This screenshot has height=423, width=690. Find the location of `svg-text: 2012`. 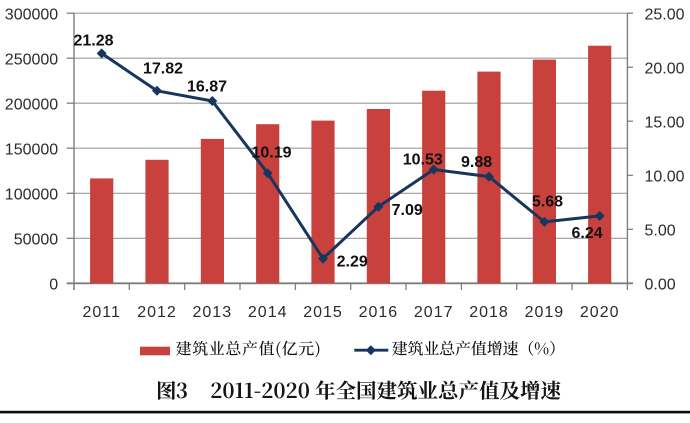

svg-text: 2012 is located at coordinates (157, 312).